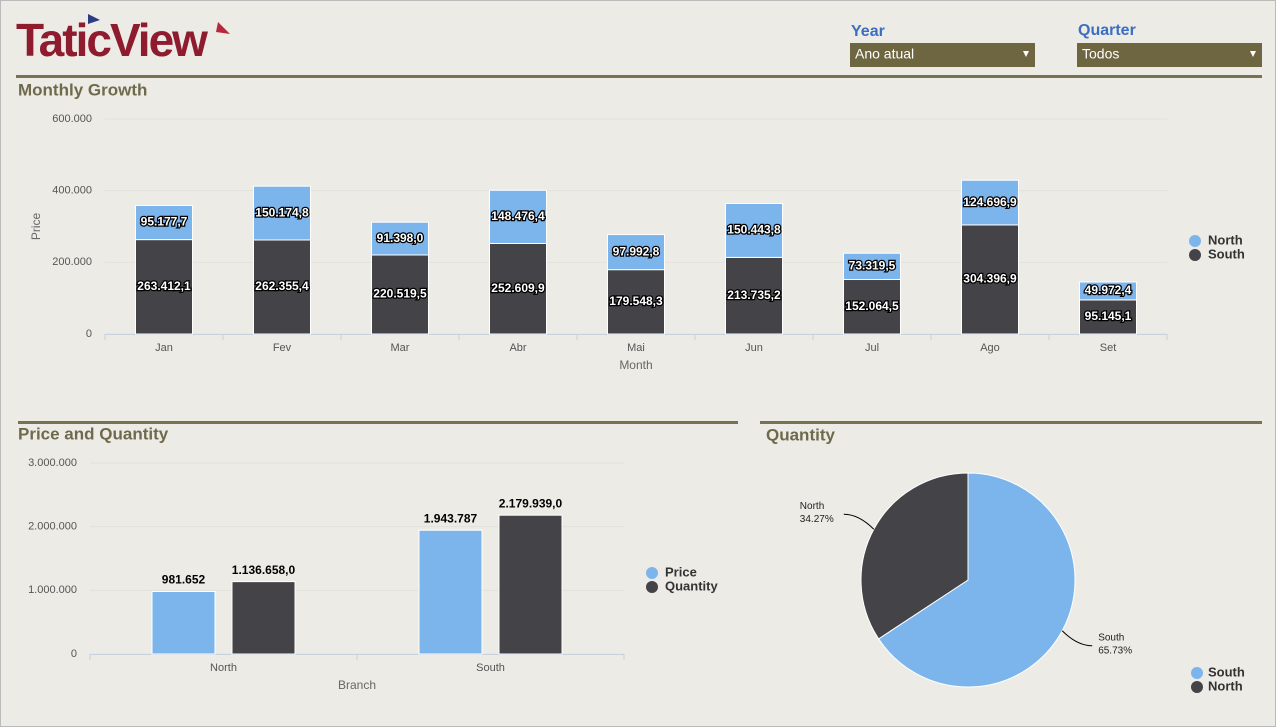 The width and height of the screenshot is (1276, 727). What do you see at coordinates (681, 571) in the screenshot?
I see `legend-label: Price` at bounding box center [681, 571].